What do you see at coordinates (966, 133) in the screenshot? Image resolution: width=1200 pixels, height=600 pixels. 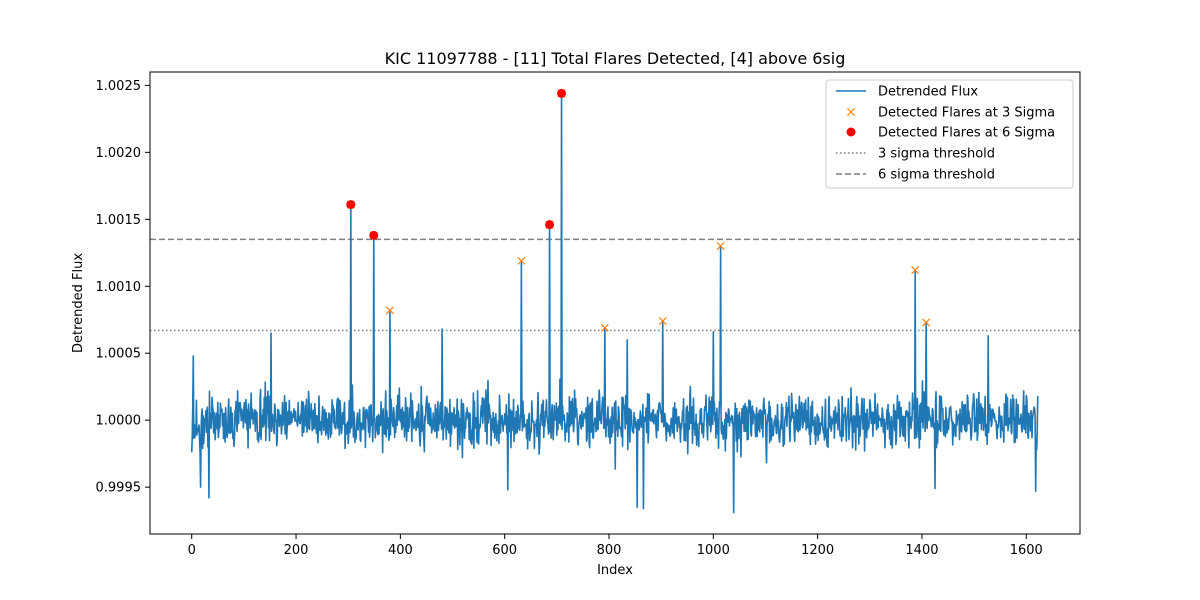 I see `legend-6-sigma-label: Detected Flares at 6 Sigma` at bounding box center [966, 133].